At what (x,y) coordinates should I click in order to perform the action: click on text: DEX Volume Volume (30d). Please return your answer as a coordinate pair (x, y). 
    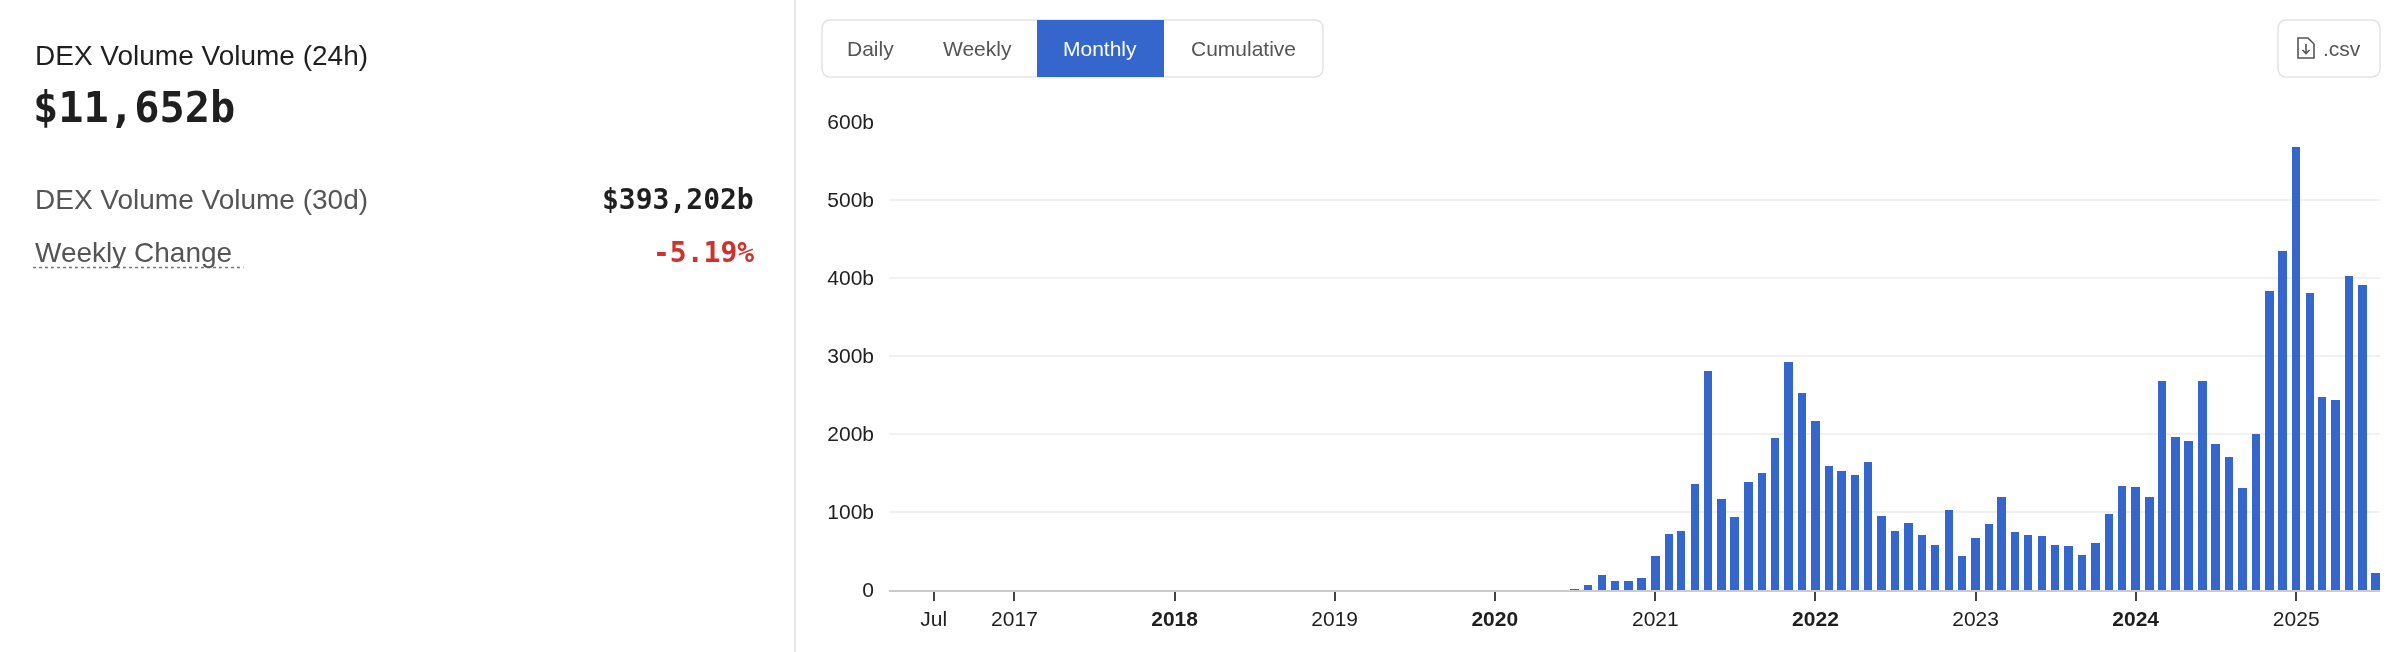
    Looking at the image, I should click on (202, 199).